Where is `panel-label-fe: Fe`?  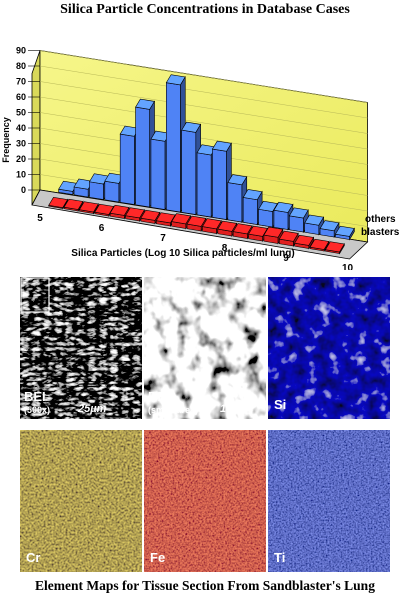
panel-label-fe: Fe is located at coordinates (158, 557).